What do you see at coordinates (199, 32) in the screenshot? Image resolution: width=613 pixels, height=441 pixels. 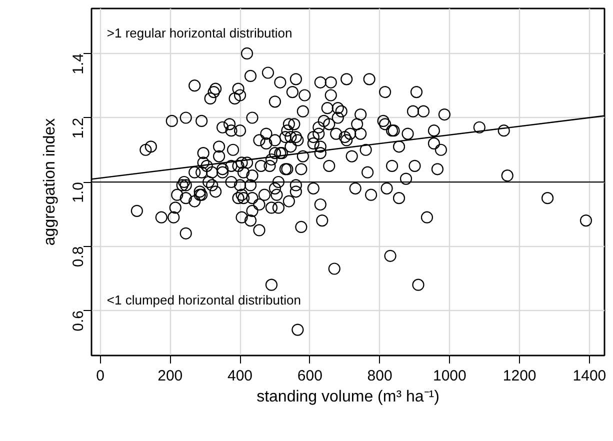 I see `annotation: >1 regular horizontal distribution` at bounding box center [199, 32].